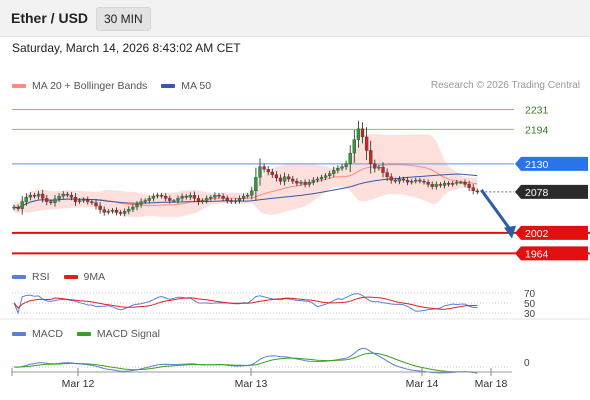 The width and height of the screenshot is (590, 400). What do you see at coordinates (246, 362) in the screenshot?
I see `macd-signal-line` at bounding box center [246, 362].